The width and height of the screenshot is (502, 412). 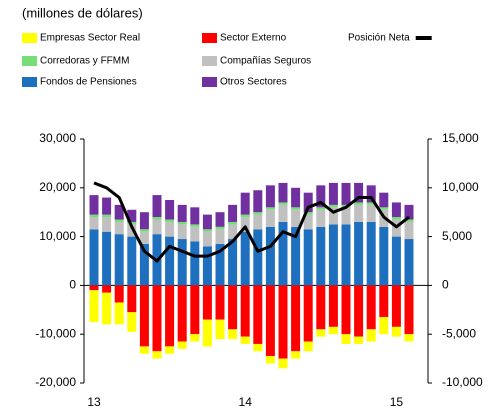 What do you see at coordinates (94, 402) in the screenshot?
I see `x-tick-label: 13` at bounding box center [94, 402].